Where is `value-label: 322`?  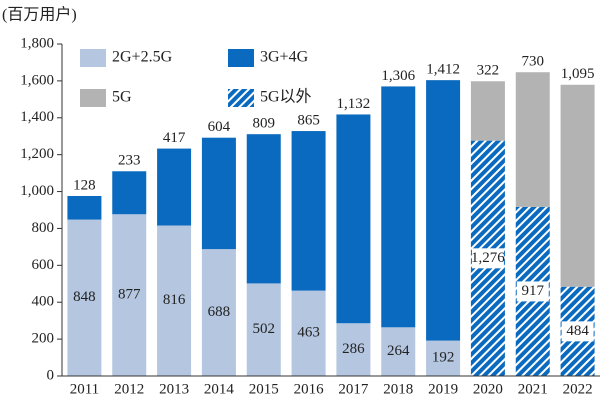
value-label: 322 is located at coordinates (488, 71).